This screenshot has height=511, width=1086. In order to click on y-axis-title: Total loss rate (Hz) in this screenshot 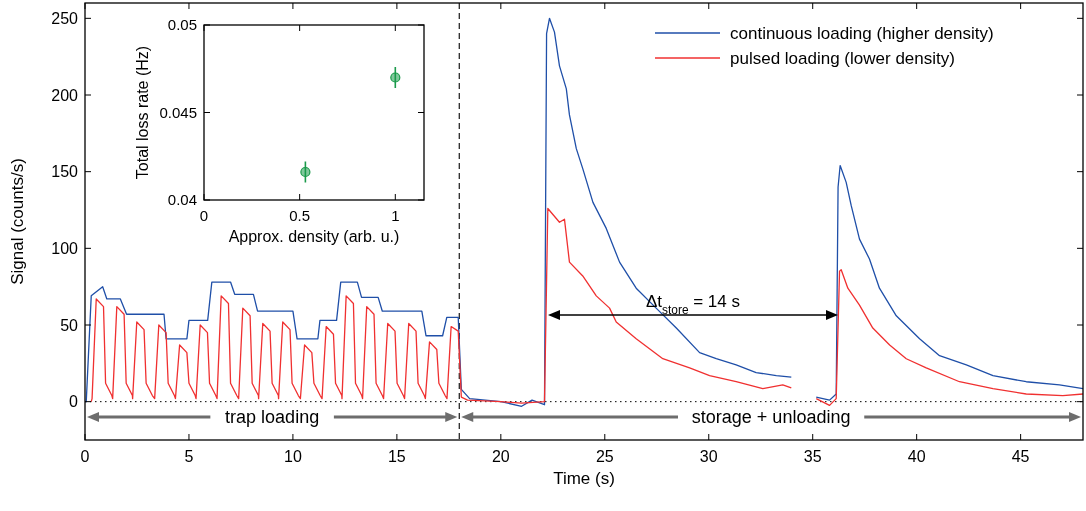, I will do `click(142, 112)`.